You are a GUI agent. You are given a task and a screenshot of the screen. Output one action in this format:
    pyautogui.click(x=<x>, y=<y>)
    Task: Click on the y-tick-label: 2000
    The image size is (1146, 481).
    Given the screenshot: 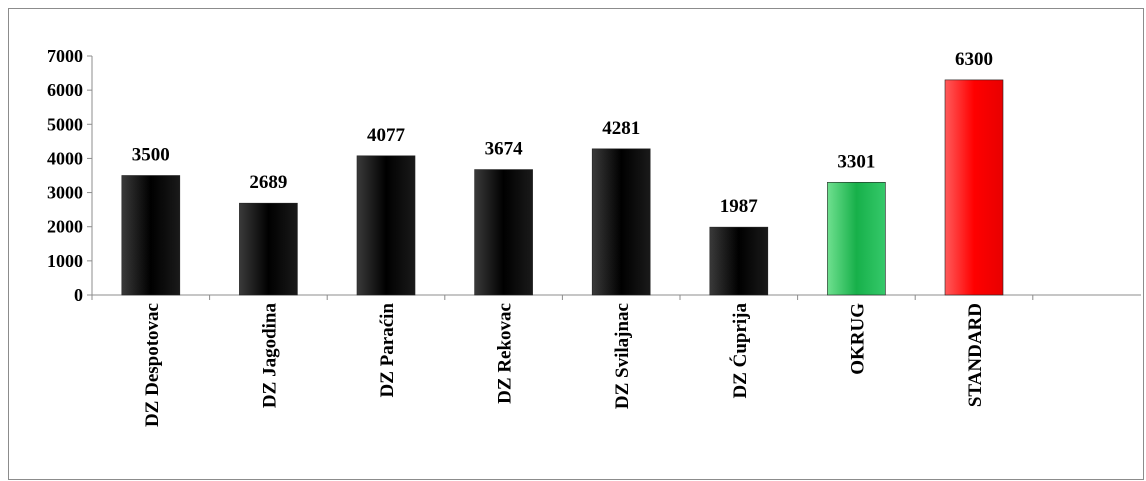 What is the action you would take?
    pyautogui.click(x=65, y=227)
    